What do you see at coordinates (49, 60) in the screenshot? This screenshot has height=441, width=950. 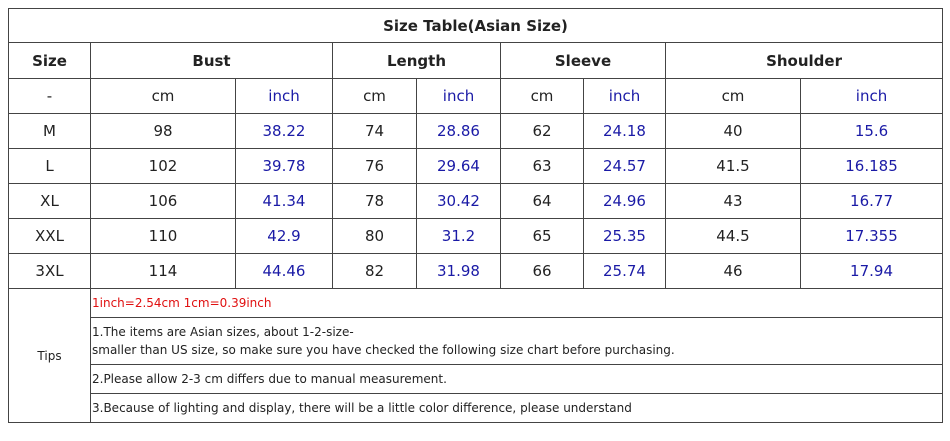 I see `header-cell: Size` at bounding box center [49, 60].